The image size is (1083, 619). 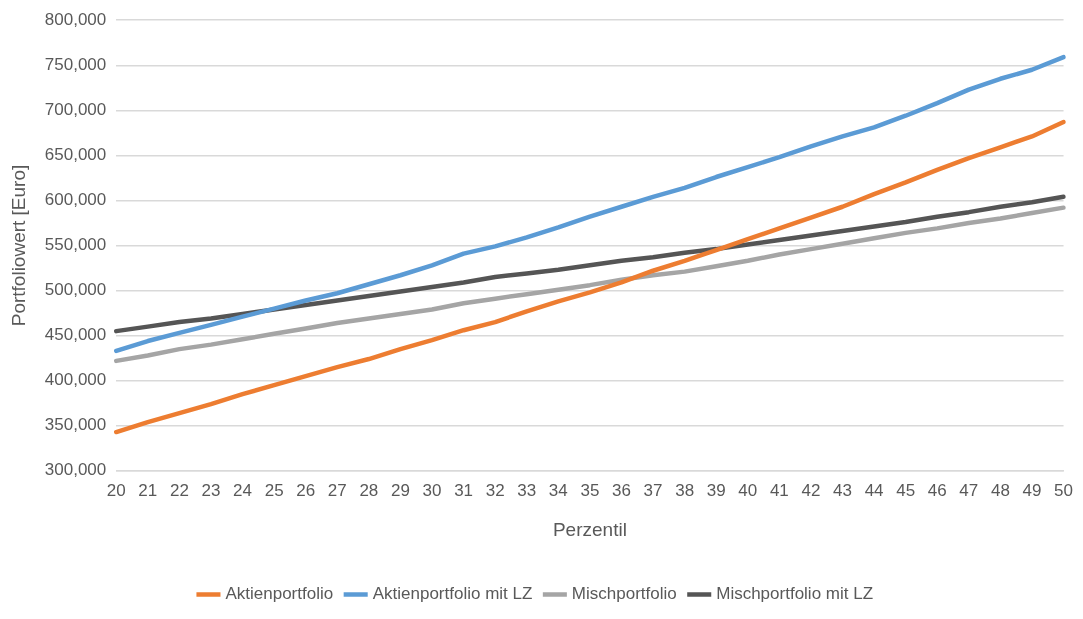 I want to click on x-tick-label: 50, so click(x=1064, y=490).